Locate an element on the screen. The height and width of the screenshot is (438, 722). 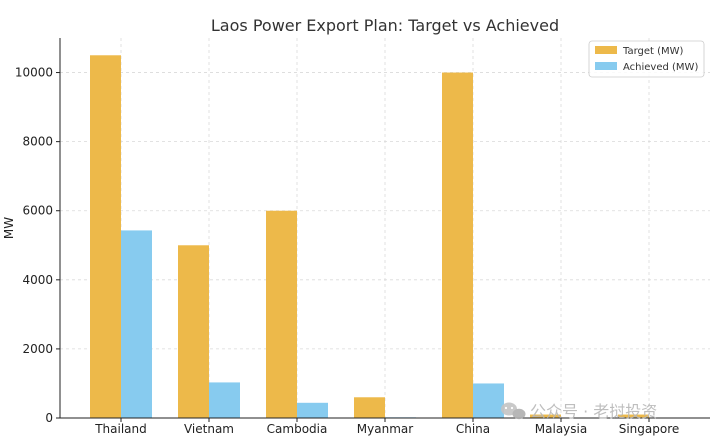
x-tick-label-china: China is located at coordinates (473, 429).